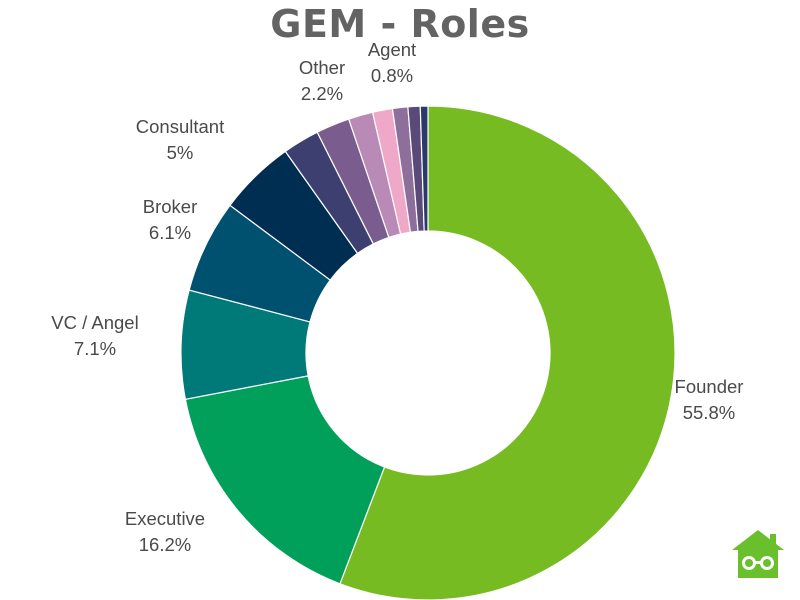  Describe the element at coordinates (392, 49) in the screenshot. I see `slice-label-name: Agent` at that location.